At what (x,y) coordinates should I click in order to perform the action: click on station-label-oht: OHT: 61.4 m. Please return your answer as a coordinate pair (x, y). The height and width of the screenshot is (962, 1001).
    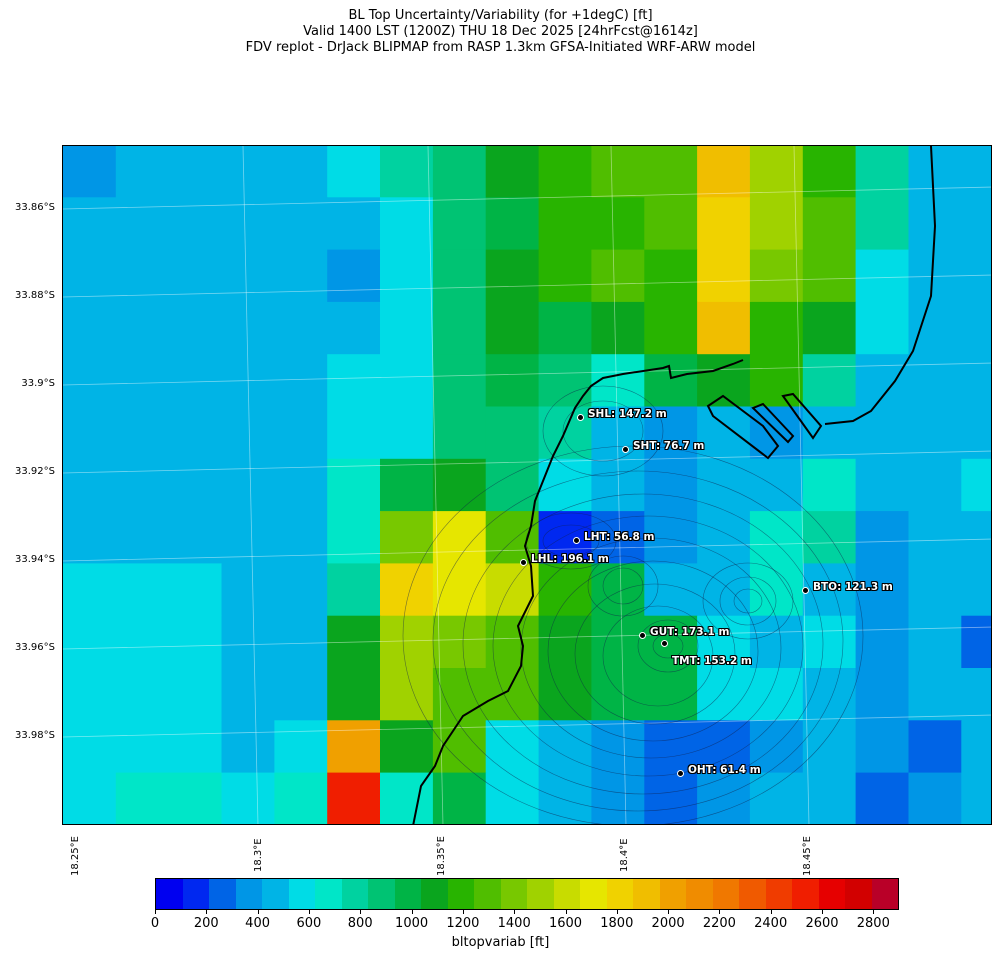
    Looking at the image, I should click on (724, 770).